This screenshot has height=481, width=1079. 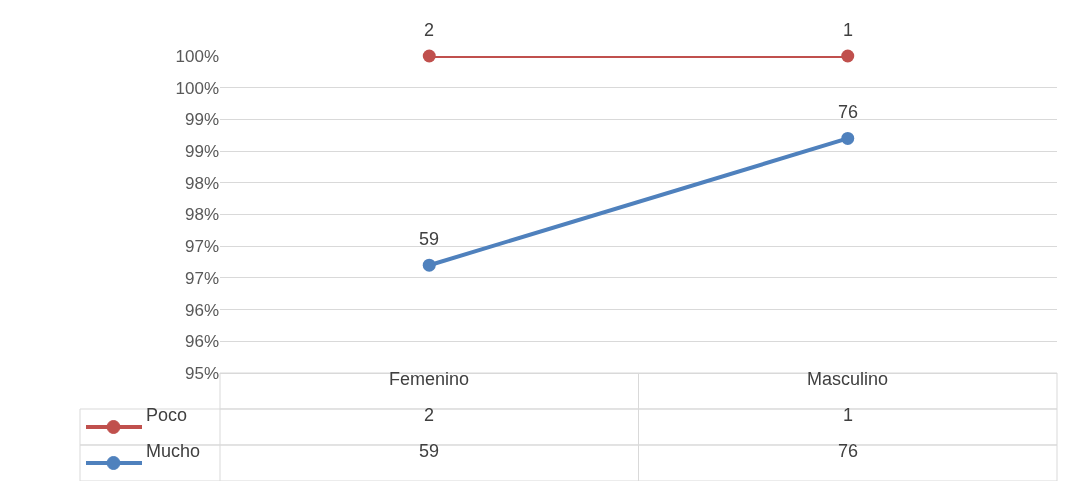 What do you see at coordinates (429, 379) in the screenshot?
I see `x-tick-label: Femenino` at bounding box center [429, 379].